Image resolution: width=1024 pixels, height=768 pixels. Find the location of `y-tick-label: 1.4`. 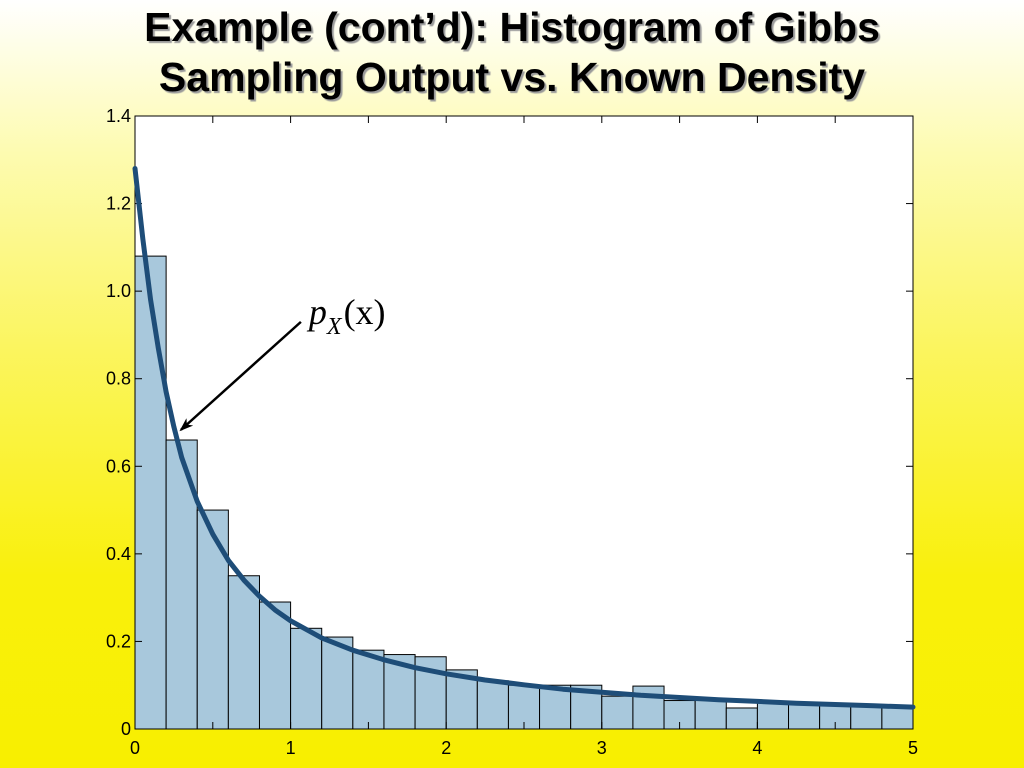

y-tick-label: 1.4 is located at coordinates (118, 116).